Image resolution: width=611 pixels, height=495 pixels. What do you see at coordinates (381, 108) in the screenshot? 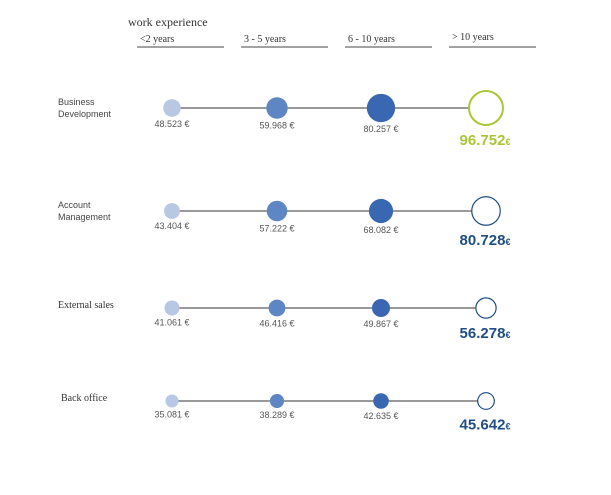
I see `dot-row0-col2` at bounding box center [381, 108].